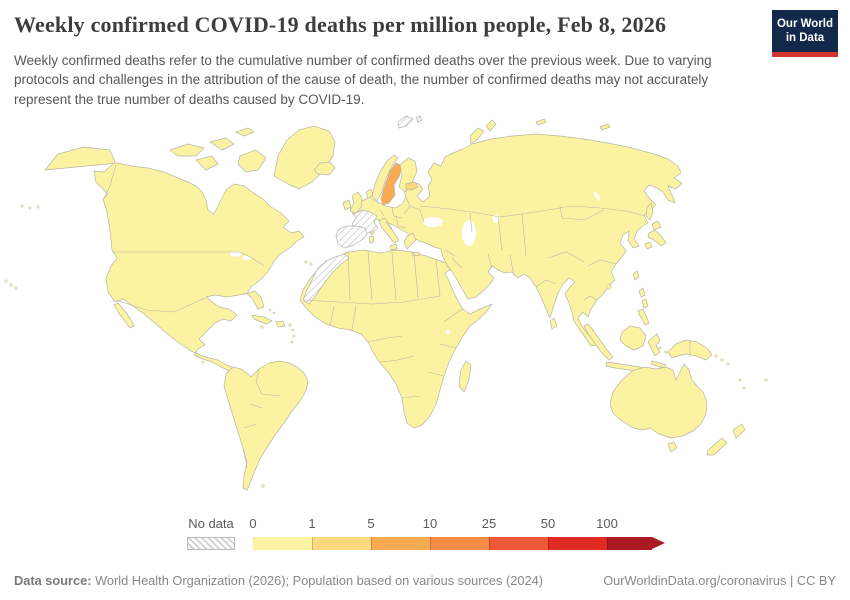 The height and width of the screenshot is (600, 850). Describe the element at coordinates (412, 186) in the screenshot. I see `region-estonia` at that location.